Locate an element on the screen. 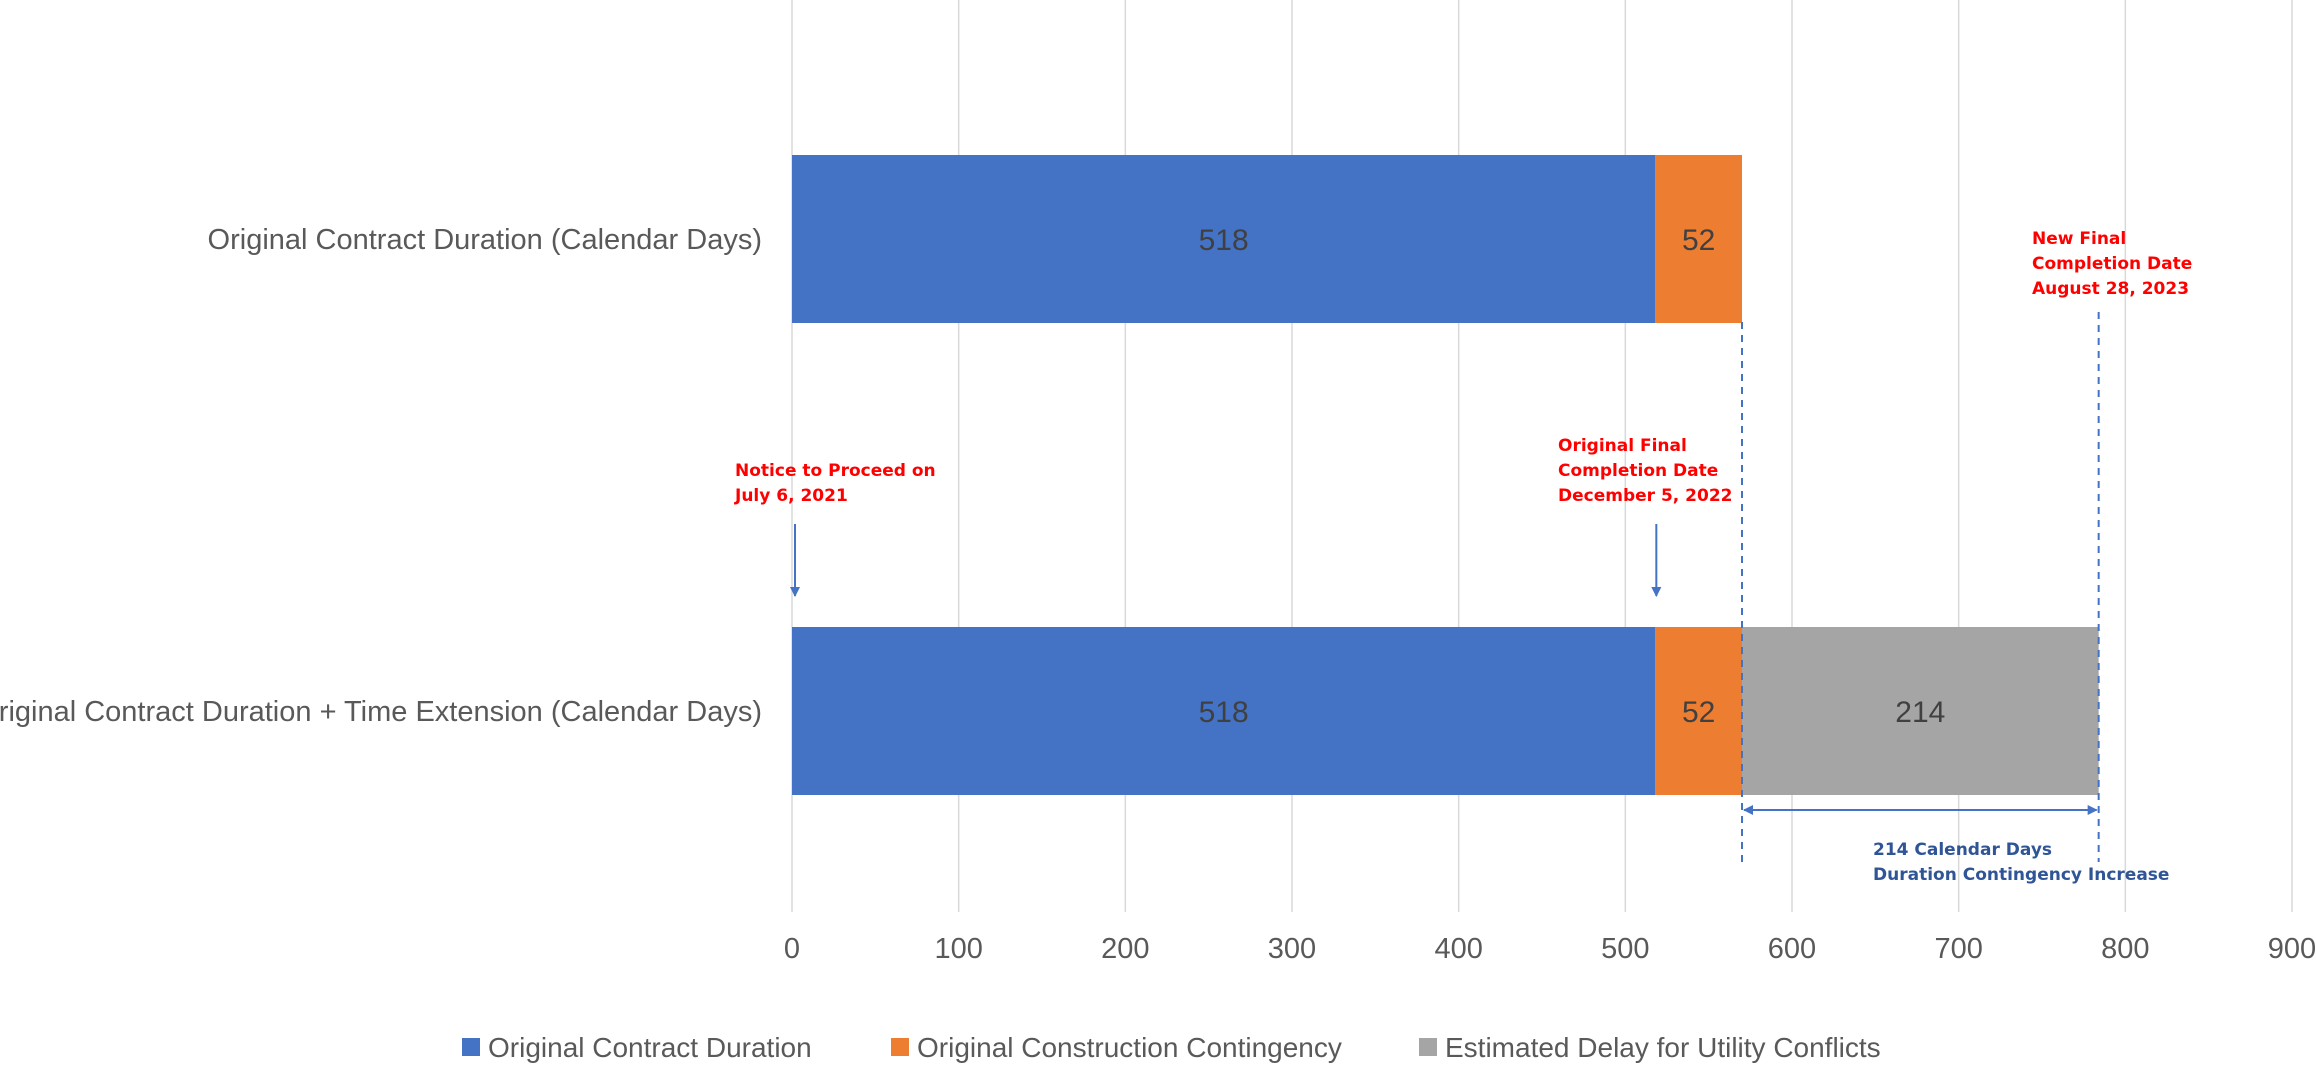 The height and width of the screenshot is (1067, 2316). annotation-text: Notice to Proceed on is located at coordinates (835, 471).